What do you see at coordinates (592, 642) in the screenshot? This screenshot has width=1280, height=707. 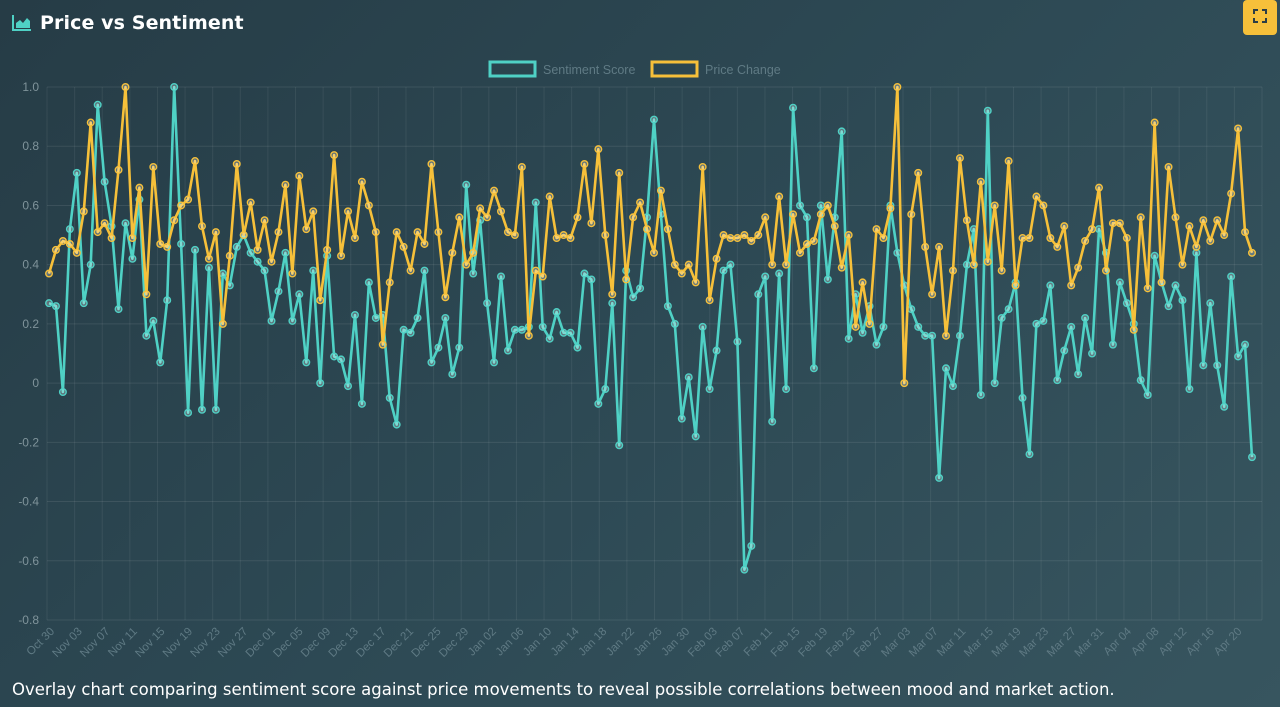 I see `x-tick-label: Jan 18` at bounding box center [592, 642].